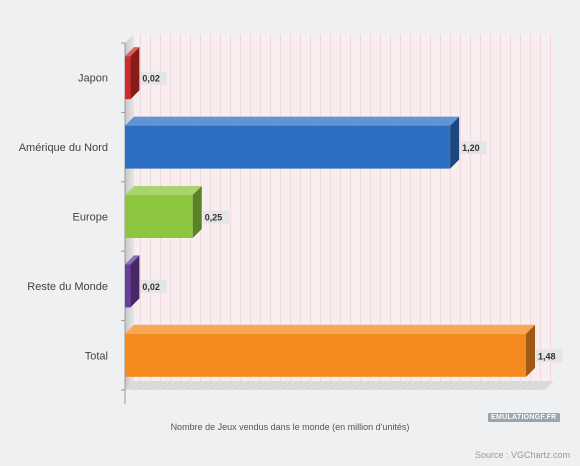 The image size is (580, 466). Describe the element at coordinates (339, 385) in the screenshot. I see `plot-floor` at that location.